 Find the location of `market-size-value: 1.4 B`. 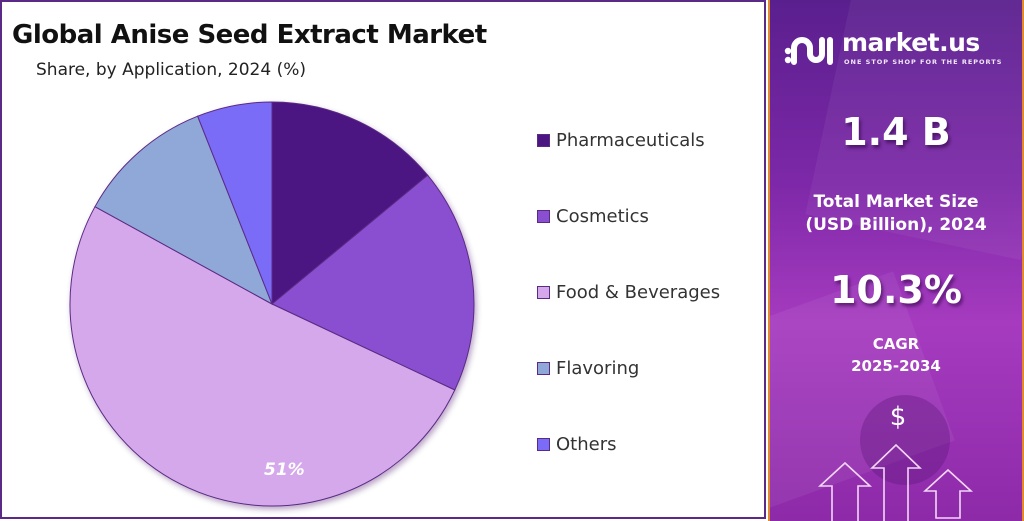

market-size-value: 1.4 B is located at coordinates (896, 132).